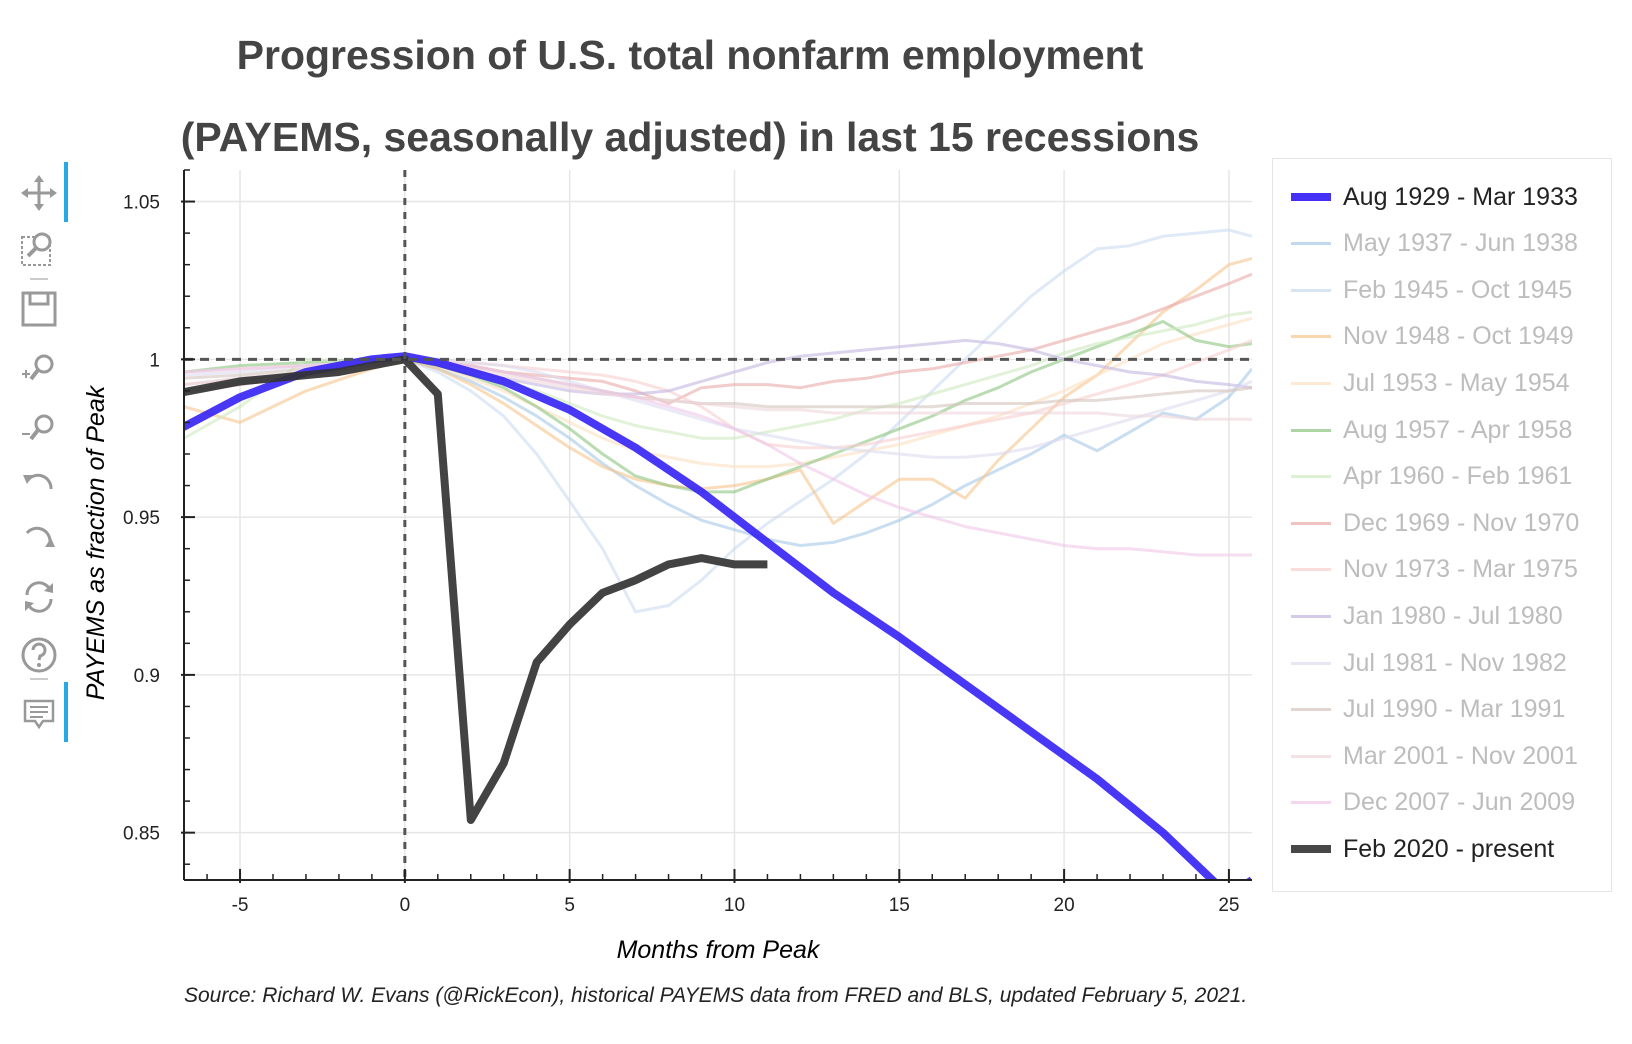  I want to click on legend-item: Jul 1981 - Nov 1982, so click(1429, 663).